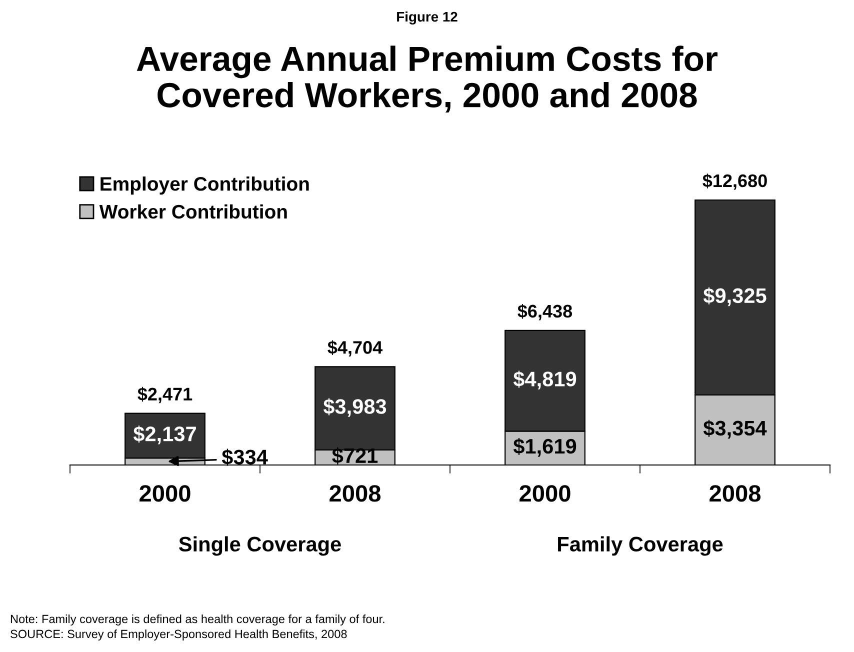 The width and height of the screenshot is (854, 652). I want to click on data-label: $2,137, so click(164, 435).